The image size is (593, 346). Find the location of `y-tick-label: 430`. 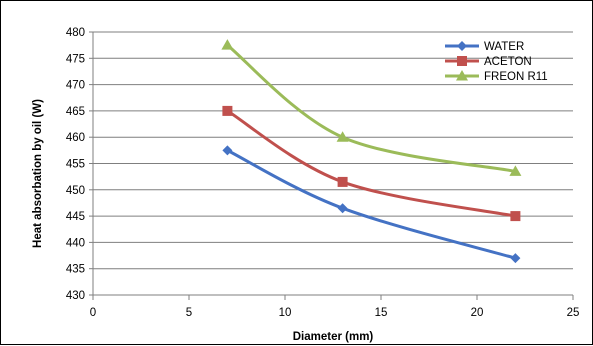

y-tick-label: 430 is located at coordinates (75, 296).